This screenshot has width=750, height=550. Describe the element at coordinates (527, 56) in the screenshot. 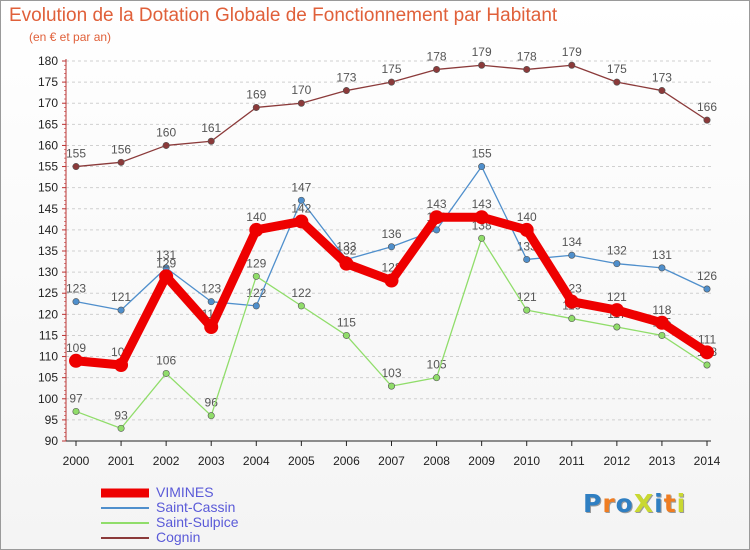

I see `data-label-3: 178` at that location.